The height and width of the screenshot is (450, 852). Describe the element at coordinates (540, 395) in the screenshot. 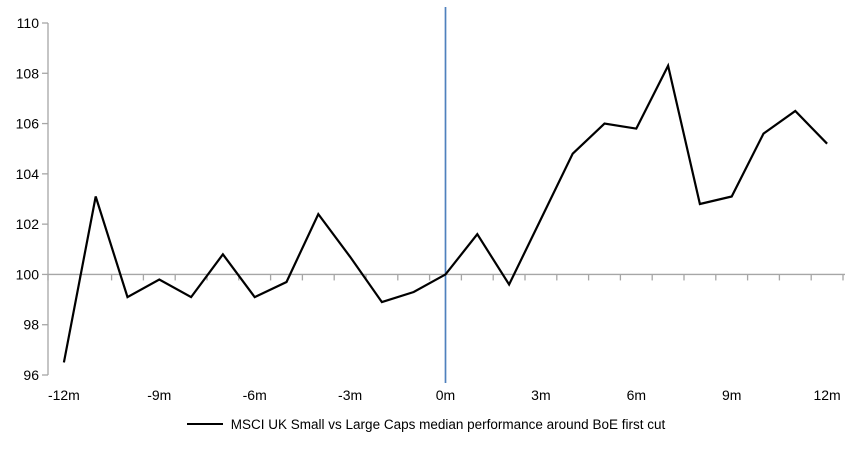

I see `x-tick-label: 3m` at that location.